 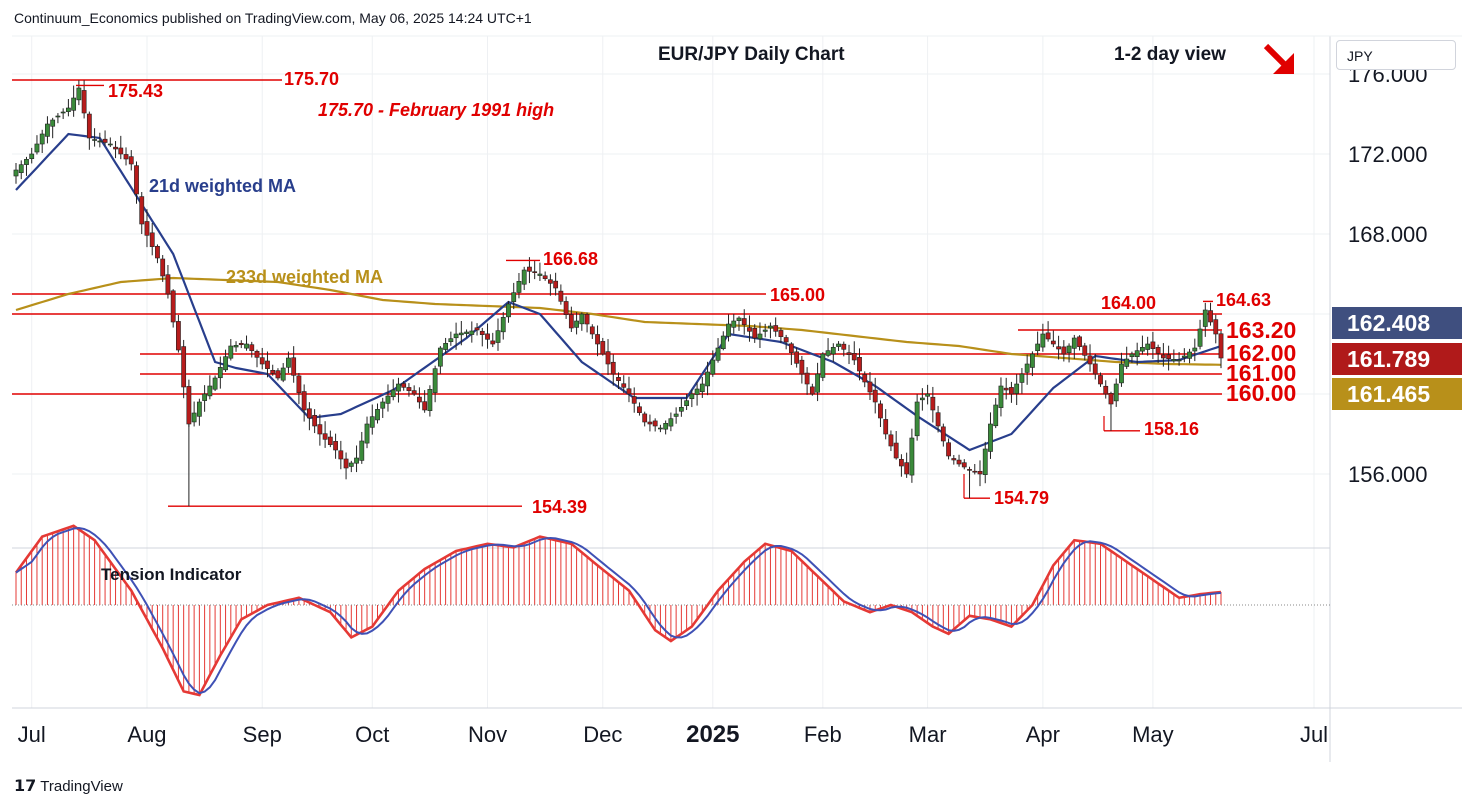 I want to click on level-label: 165.00, so click(x=797, y=295).